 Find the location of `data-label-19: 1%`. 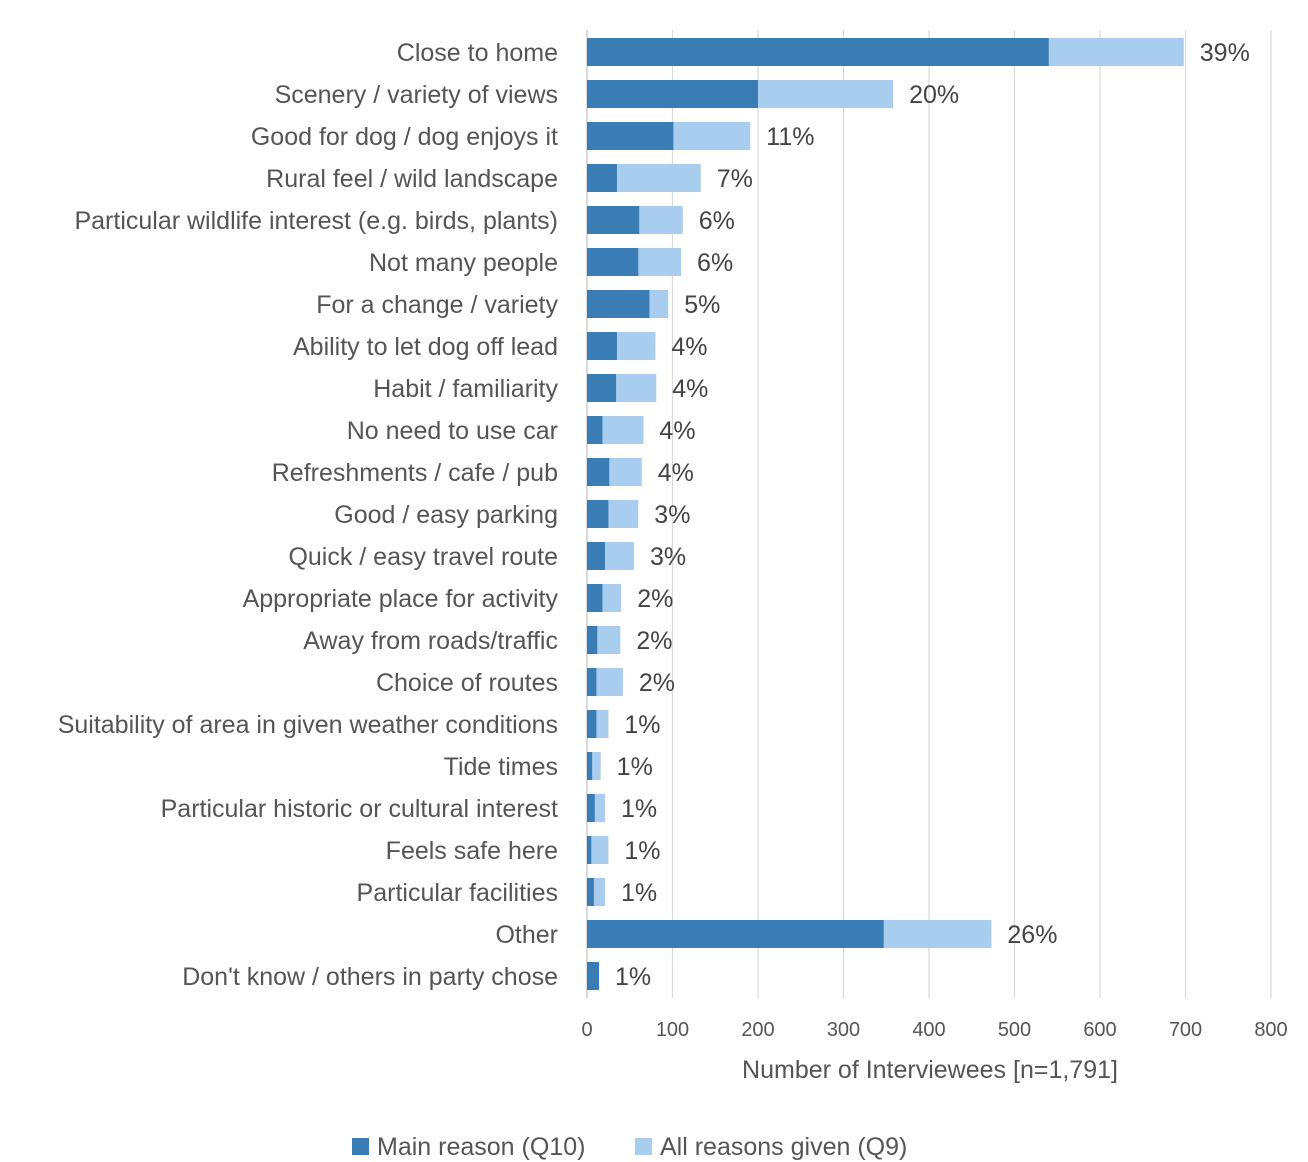

data-label-19: 1% is located at coordinates (642, 851).